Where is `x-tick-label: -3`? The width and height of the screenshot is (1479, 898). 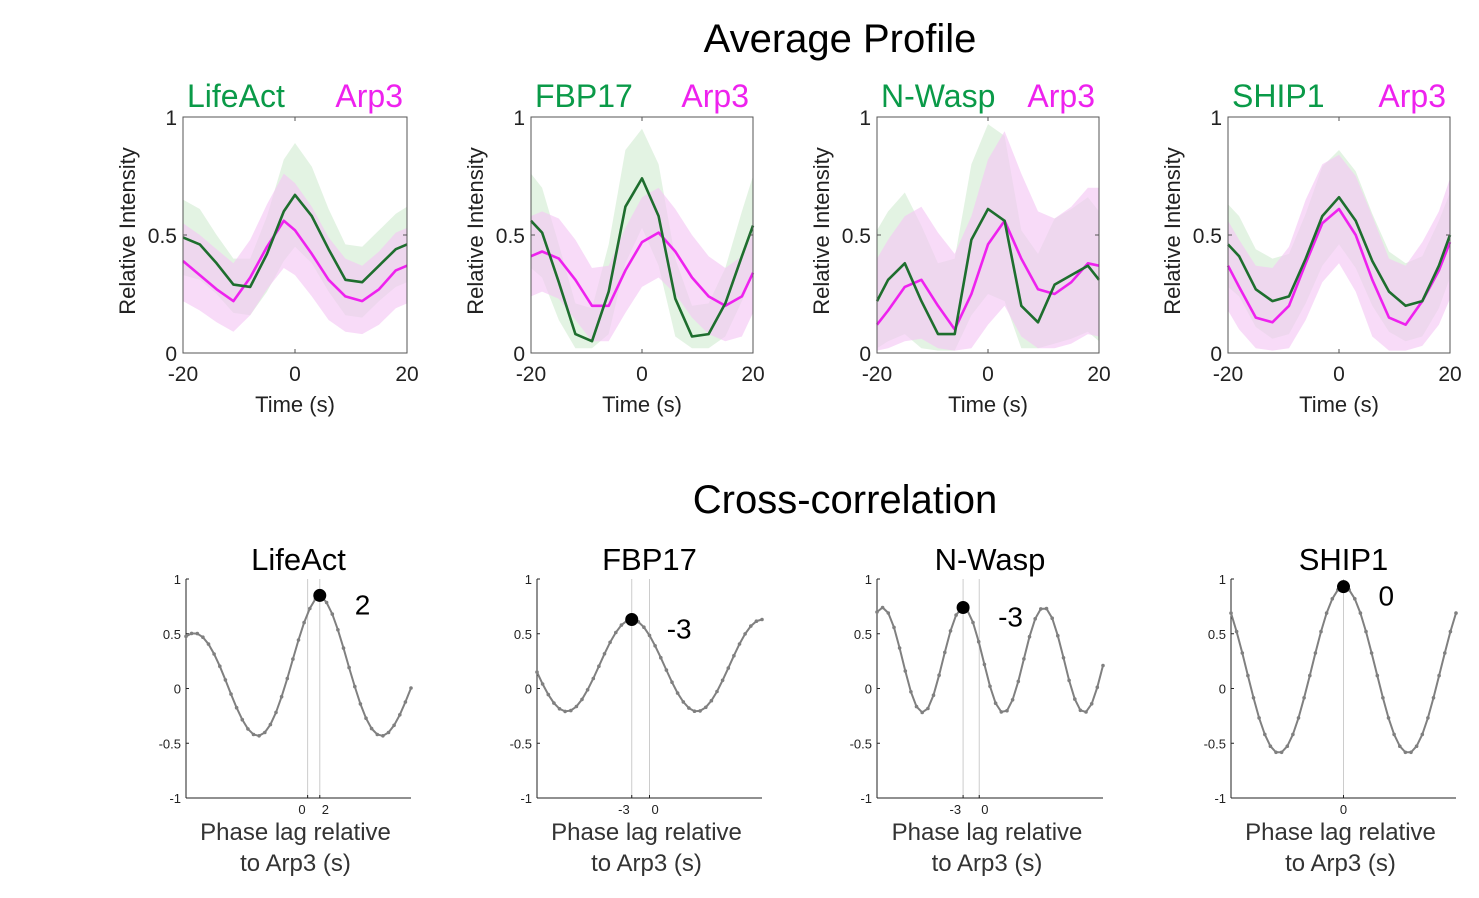
x-tick-label: -3 is located at coordinates (624, 809).